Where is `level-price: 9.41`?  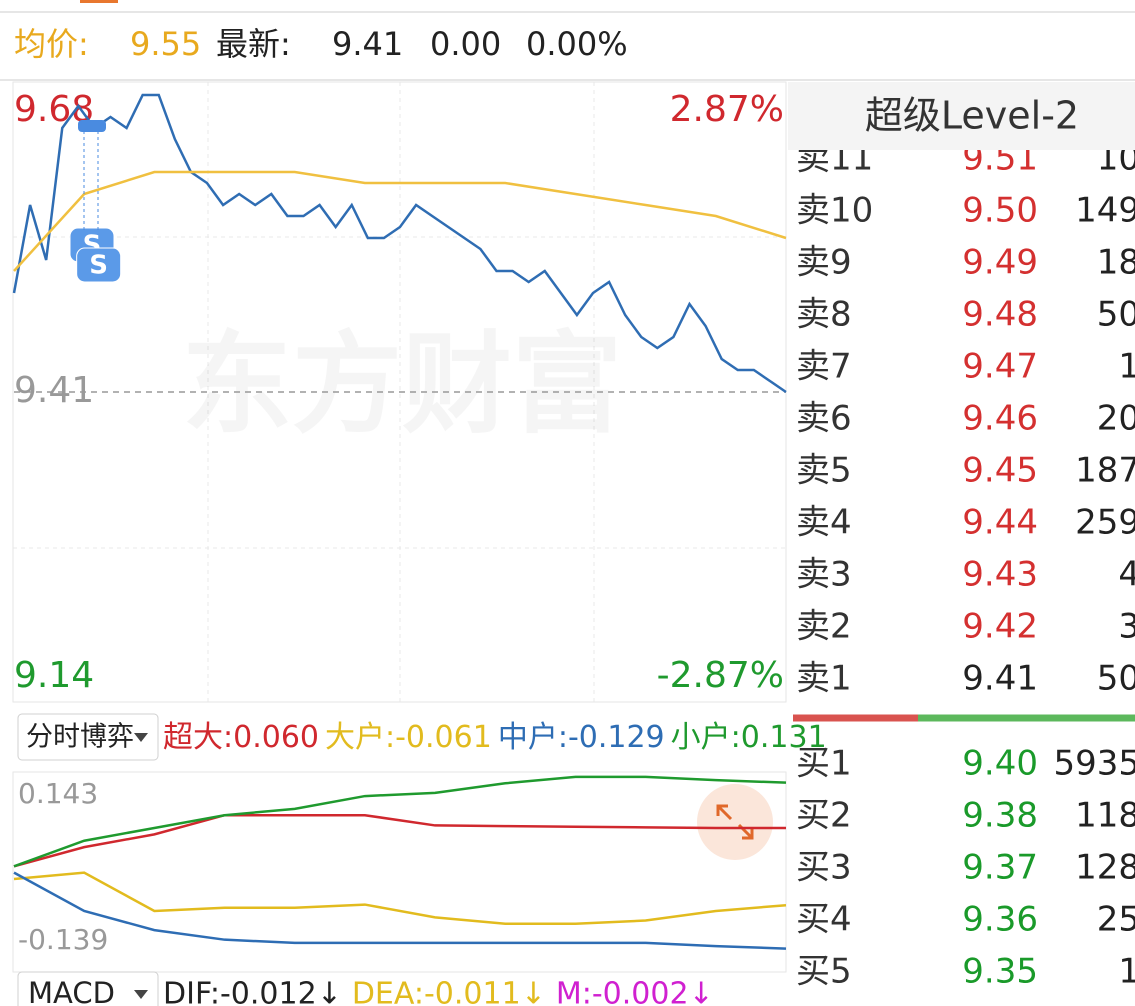
level-price: 9.41 is located at coordinates (1000, 679).